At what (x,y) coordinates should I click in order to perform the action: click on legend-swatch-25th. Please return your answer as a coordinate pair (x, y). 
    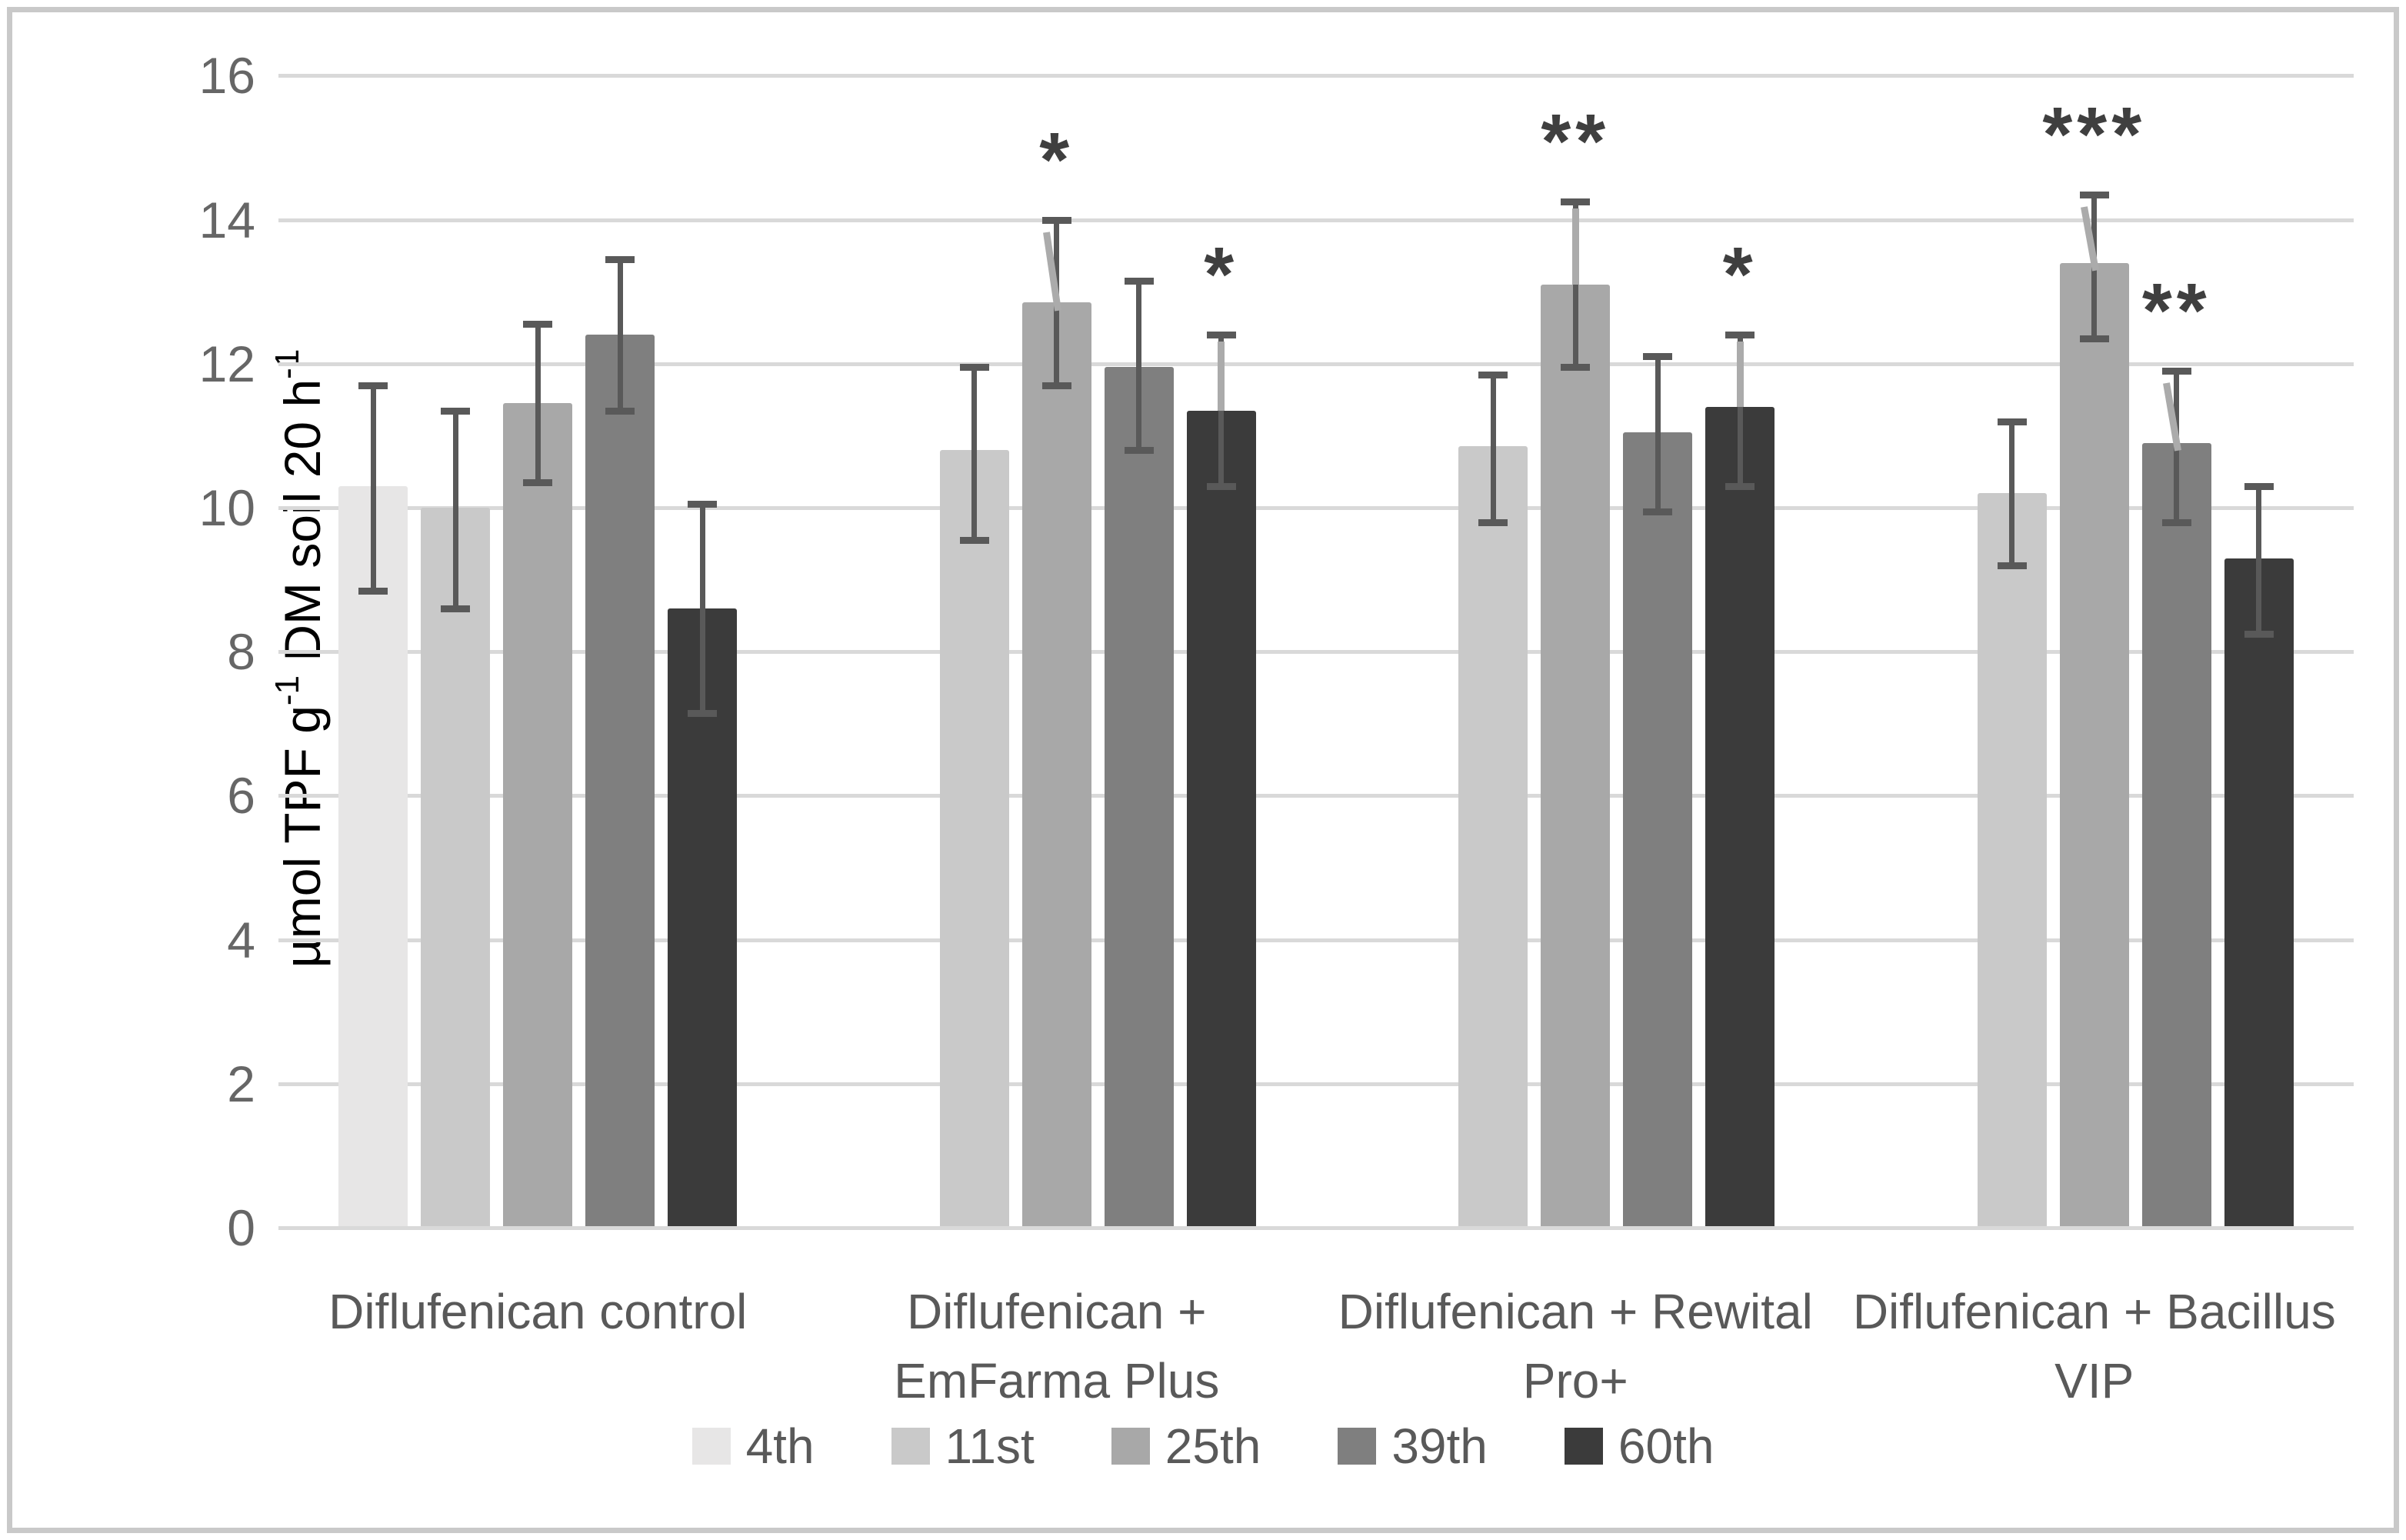
    Looking at the image, I should click on (1130, 1447).